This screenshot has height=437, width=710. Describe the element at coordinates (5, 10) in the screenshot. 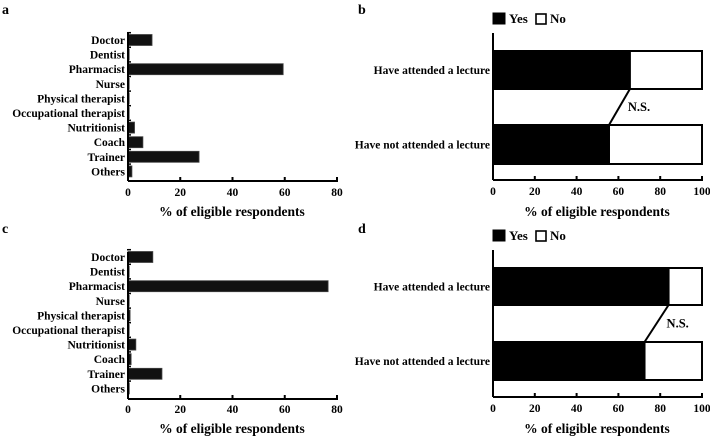

I see `panel-label: a` at that location.